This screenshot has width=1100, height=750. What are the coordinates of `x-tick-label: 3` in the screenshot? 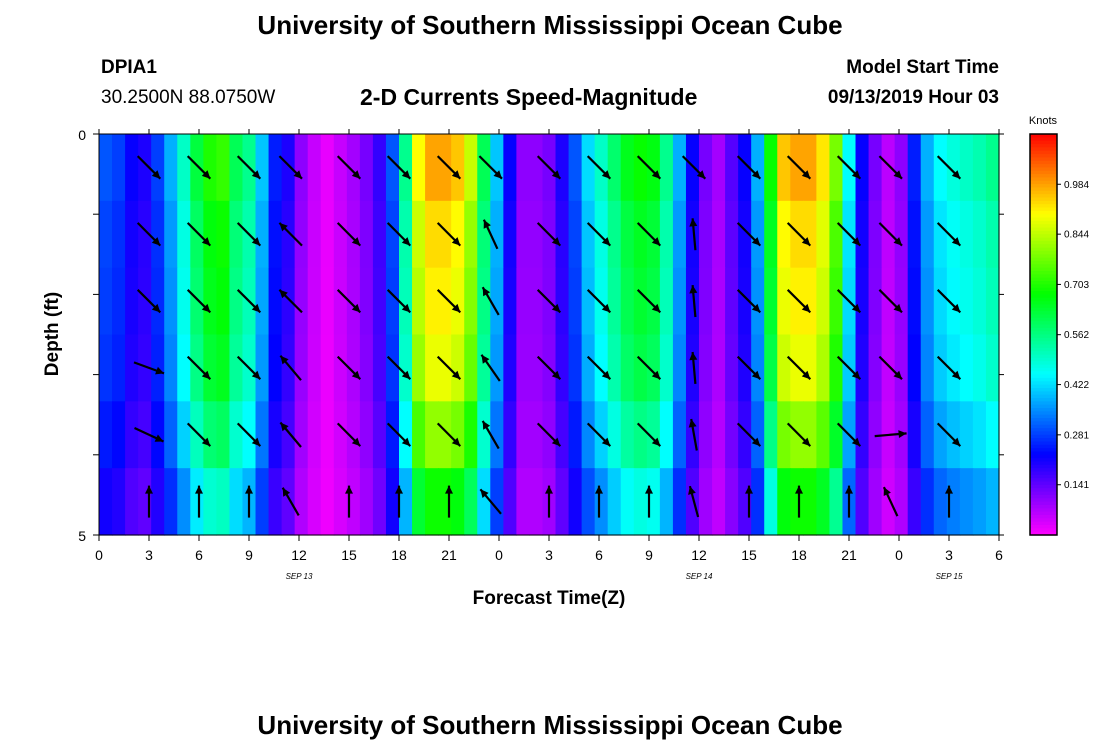 It's located at (149, 555).